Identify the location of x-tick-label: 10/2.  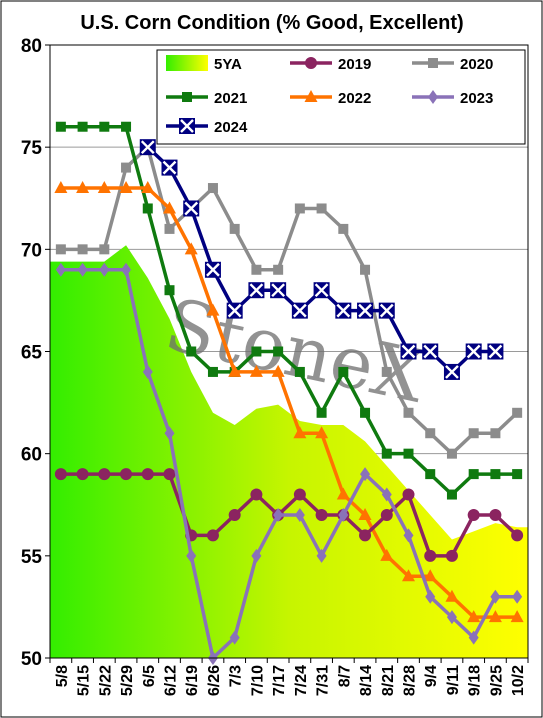
(518, 680).